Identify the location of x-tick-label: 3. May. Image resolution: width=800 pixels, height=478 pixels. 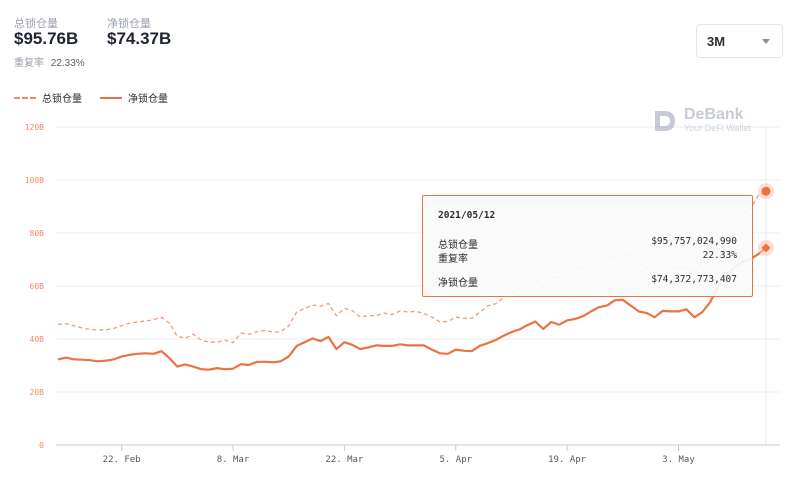
(678, 460).